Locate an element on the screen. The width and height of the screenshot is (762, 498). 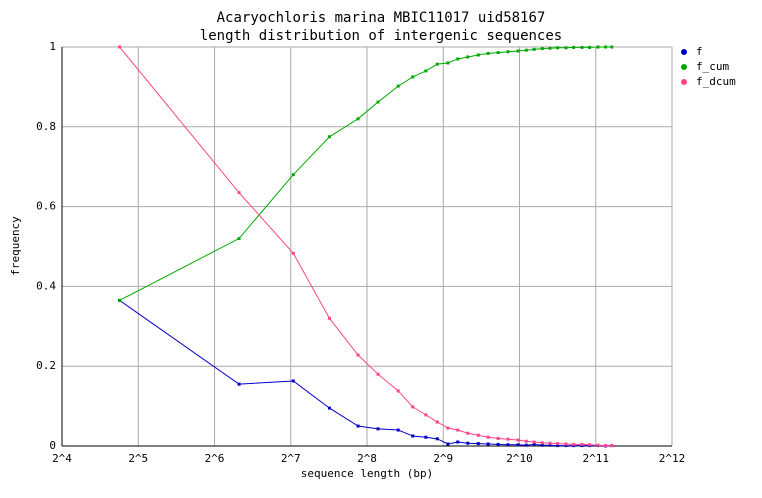
x-tick-label: 2^7 is located at coordinates (291, 458).